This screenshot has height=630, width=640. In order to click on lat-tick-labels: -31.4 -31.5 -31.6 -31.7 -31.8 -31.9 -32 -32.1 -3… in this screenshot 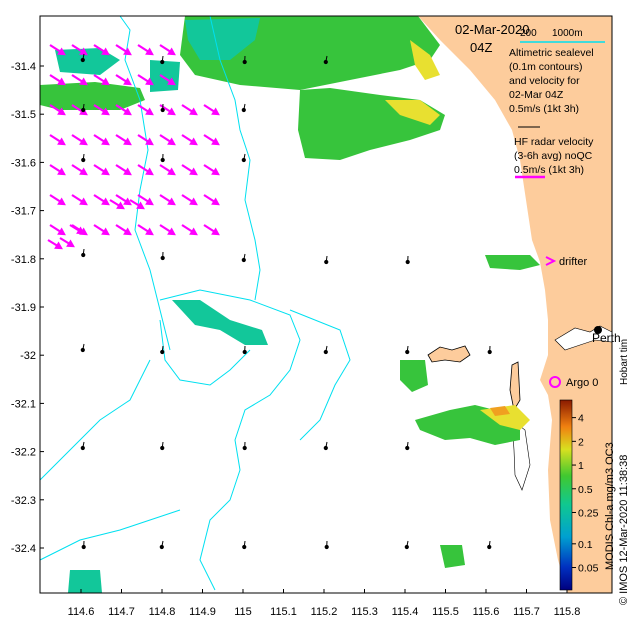, I will do `click(27, 308)`.